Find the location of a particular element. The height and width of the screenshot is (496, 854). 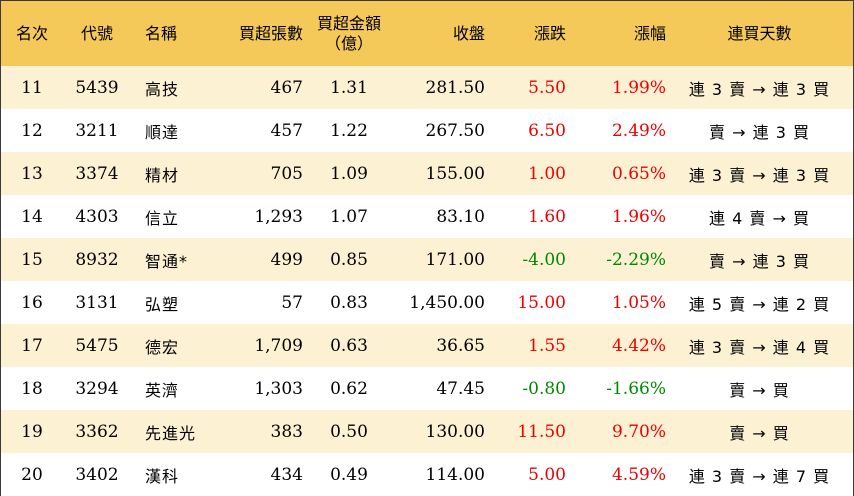

table-header-row: 名次 代號 名稱 買超張數 買超金額 （億） 收盤 漲跌 漲幅 連買天數 is located at coordinates (427, 33).